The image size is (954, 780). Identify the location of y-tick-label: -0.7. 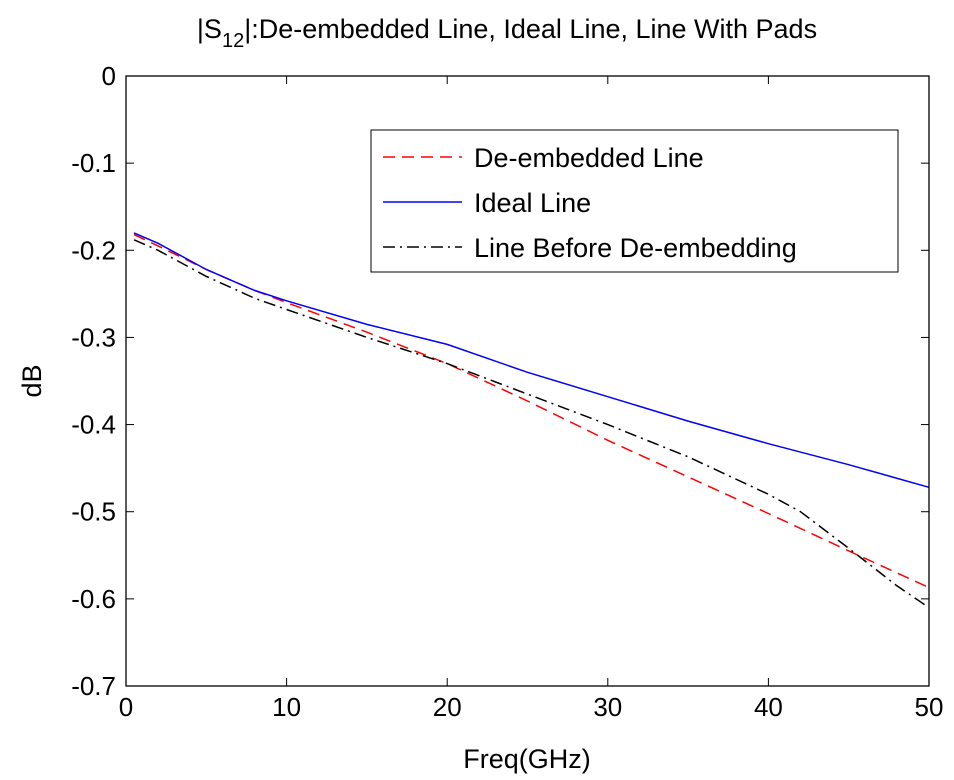
(93, 686).